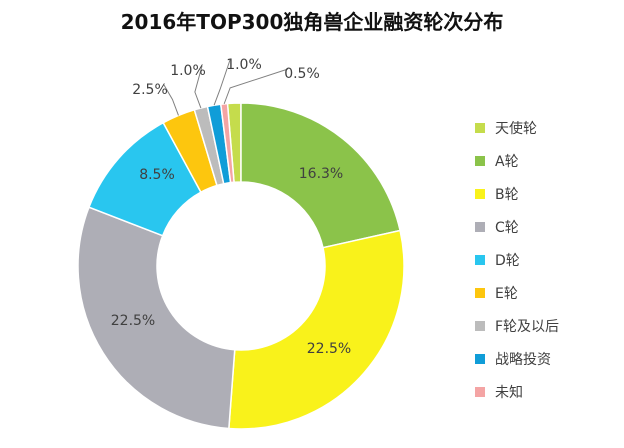  I want to click on data-label-6: 2.5%, so click(150, 90).